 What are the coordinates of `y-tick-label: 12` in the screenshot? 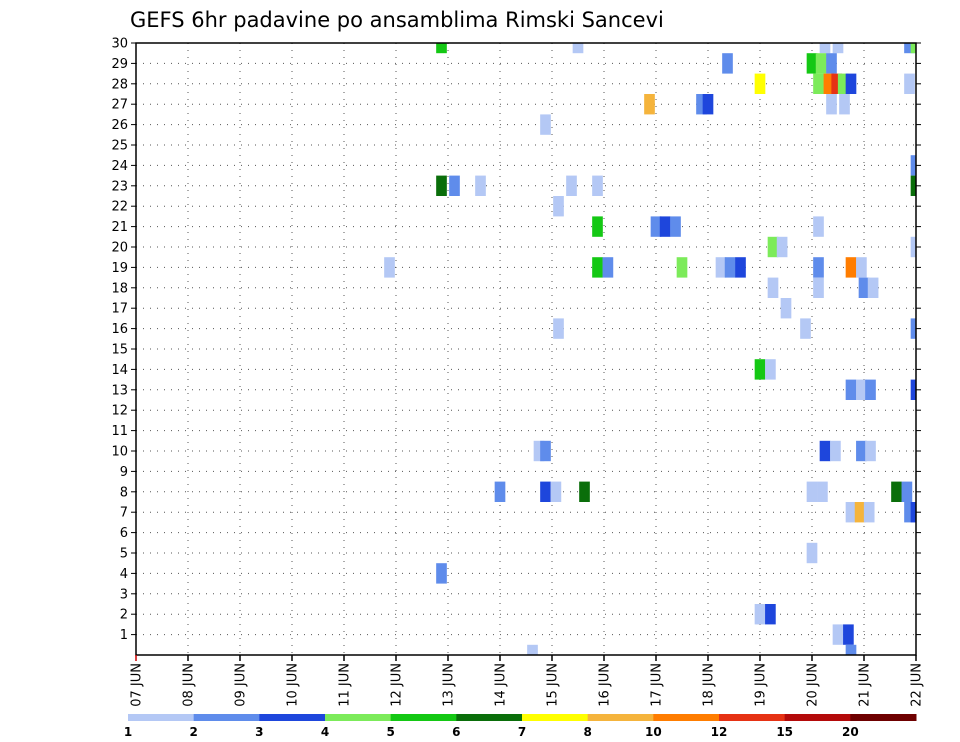 It's located at (119, 411).